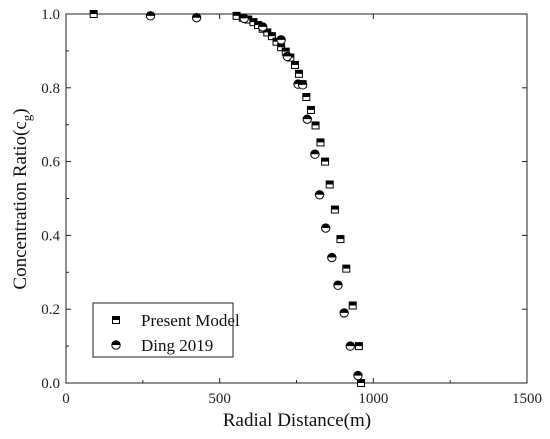 Image resolution: width=550 pixels, height=439 pixels. What do you see at coordinates (527, 399) in the screenshot?
I see `x-tick-label: 1500` at bounding box center [527, 399].